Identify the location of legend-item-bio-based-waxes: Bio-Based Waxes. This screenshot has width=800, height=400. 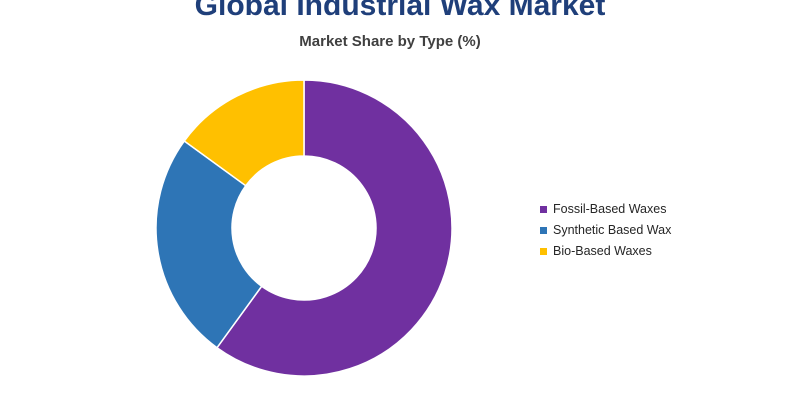
(605, 251).